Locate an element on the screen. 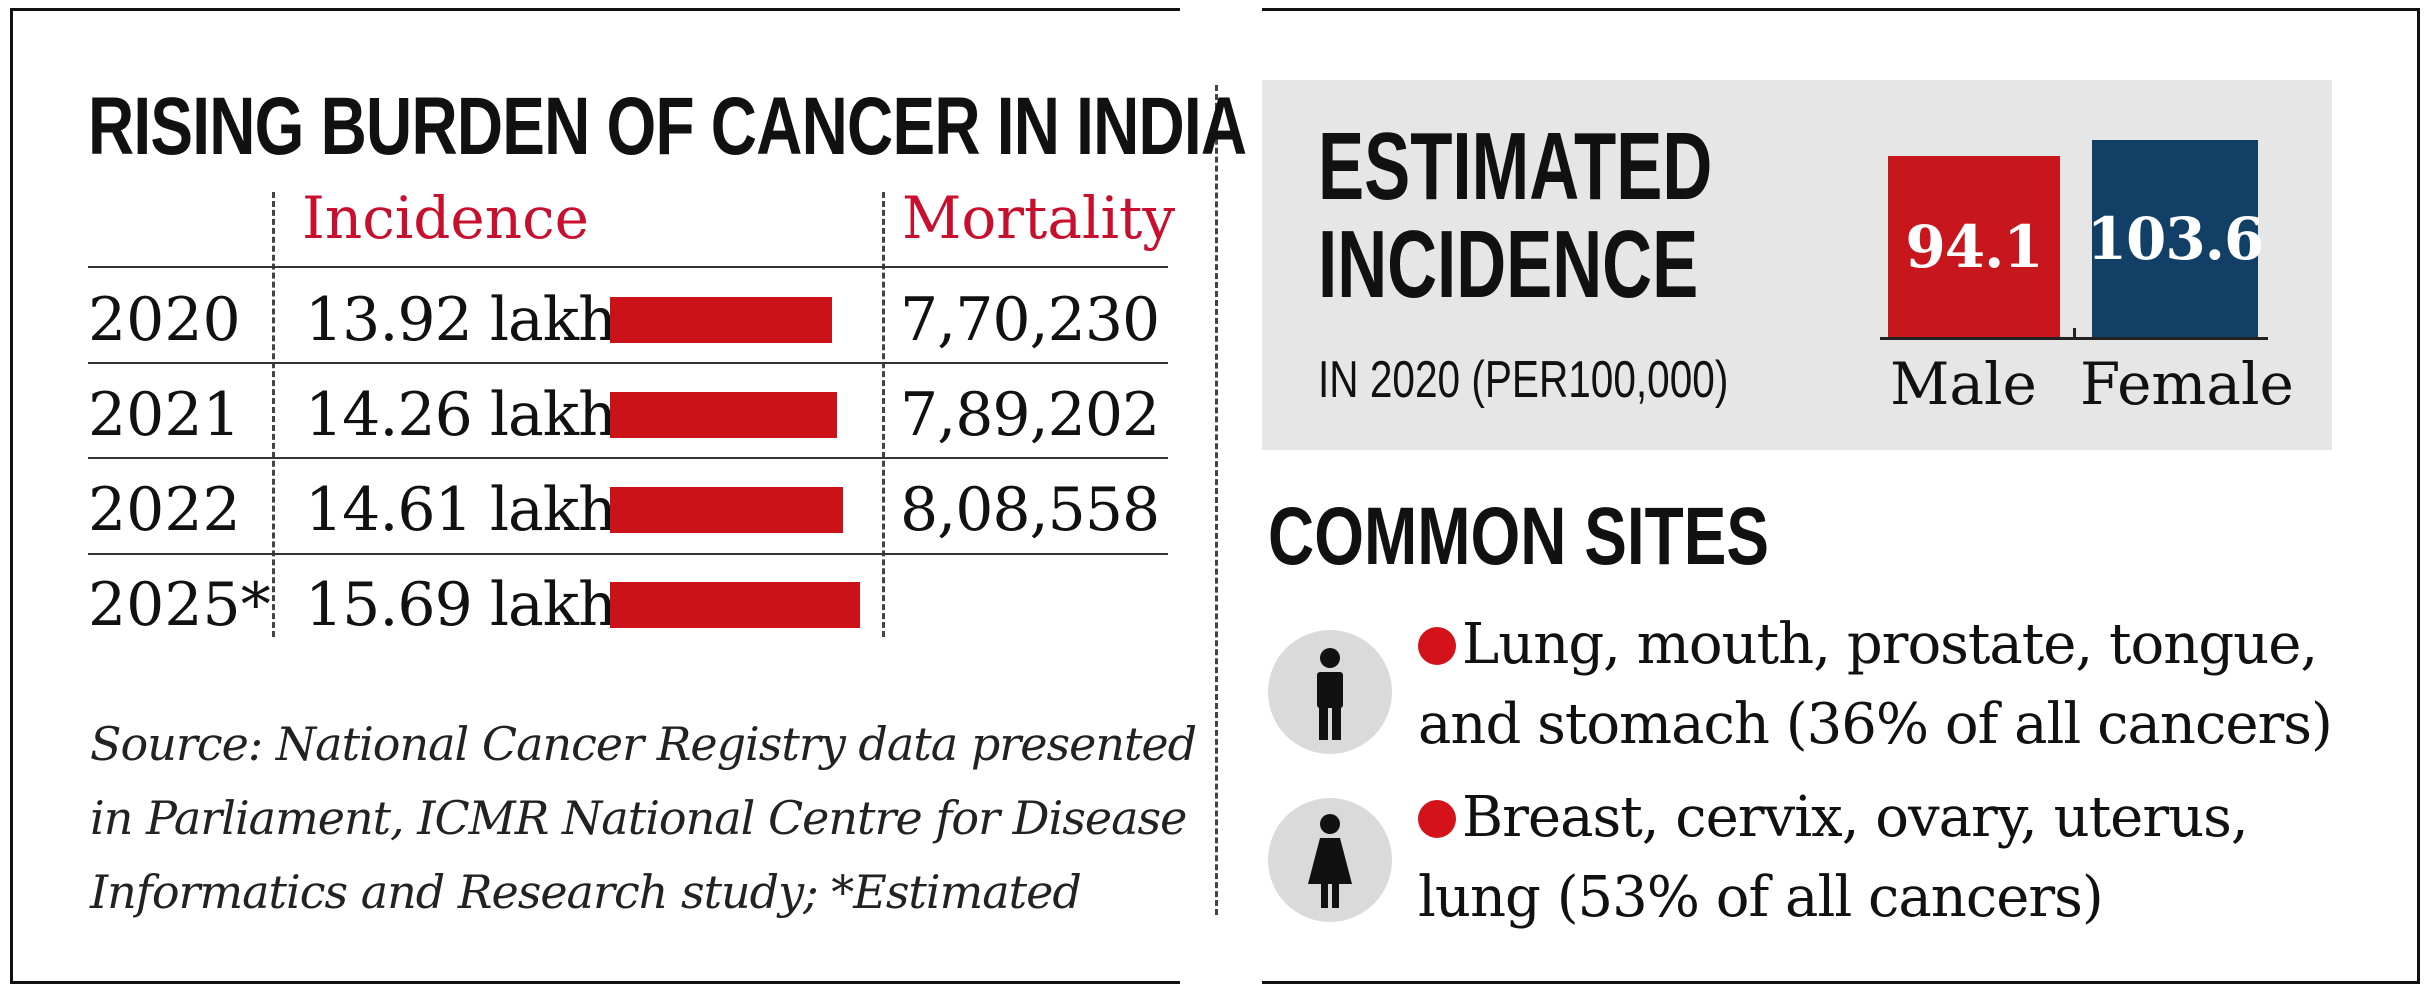 The width and height of the screenshot is (2432, 996). right-frame-right is located at coordinates (2418, 495).